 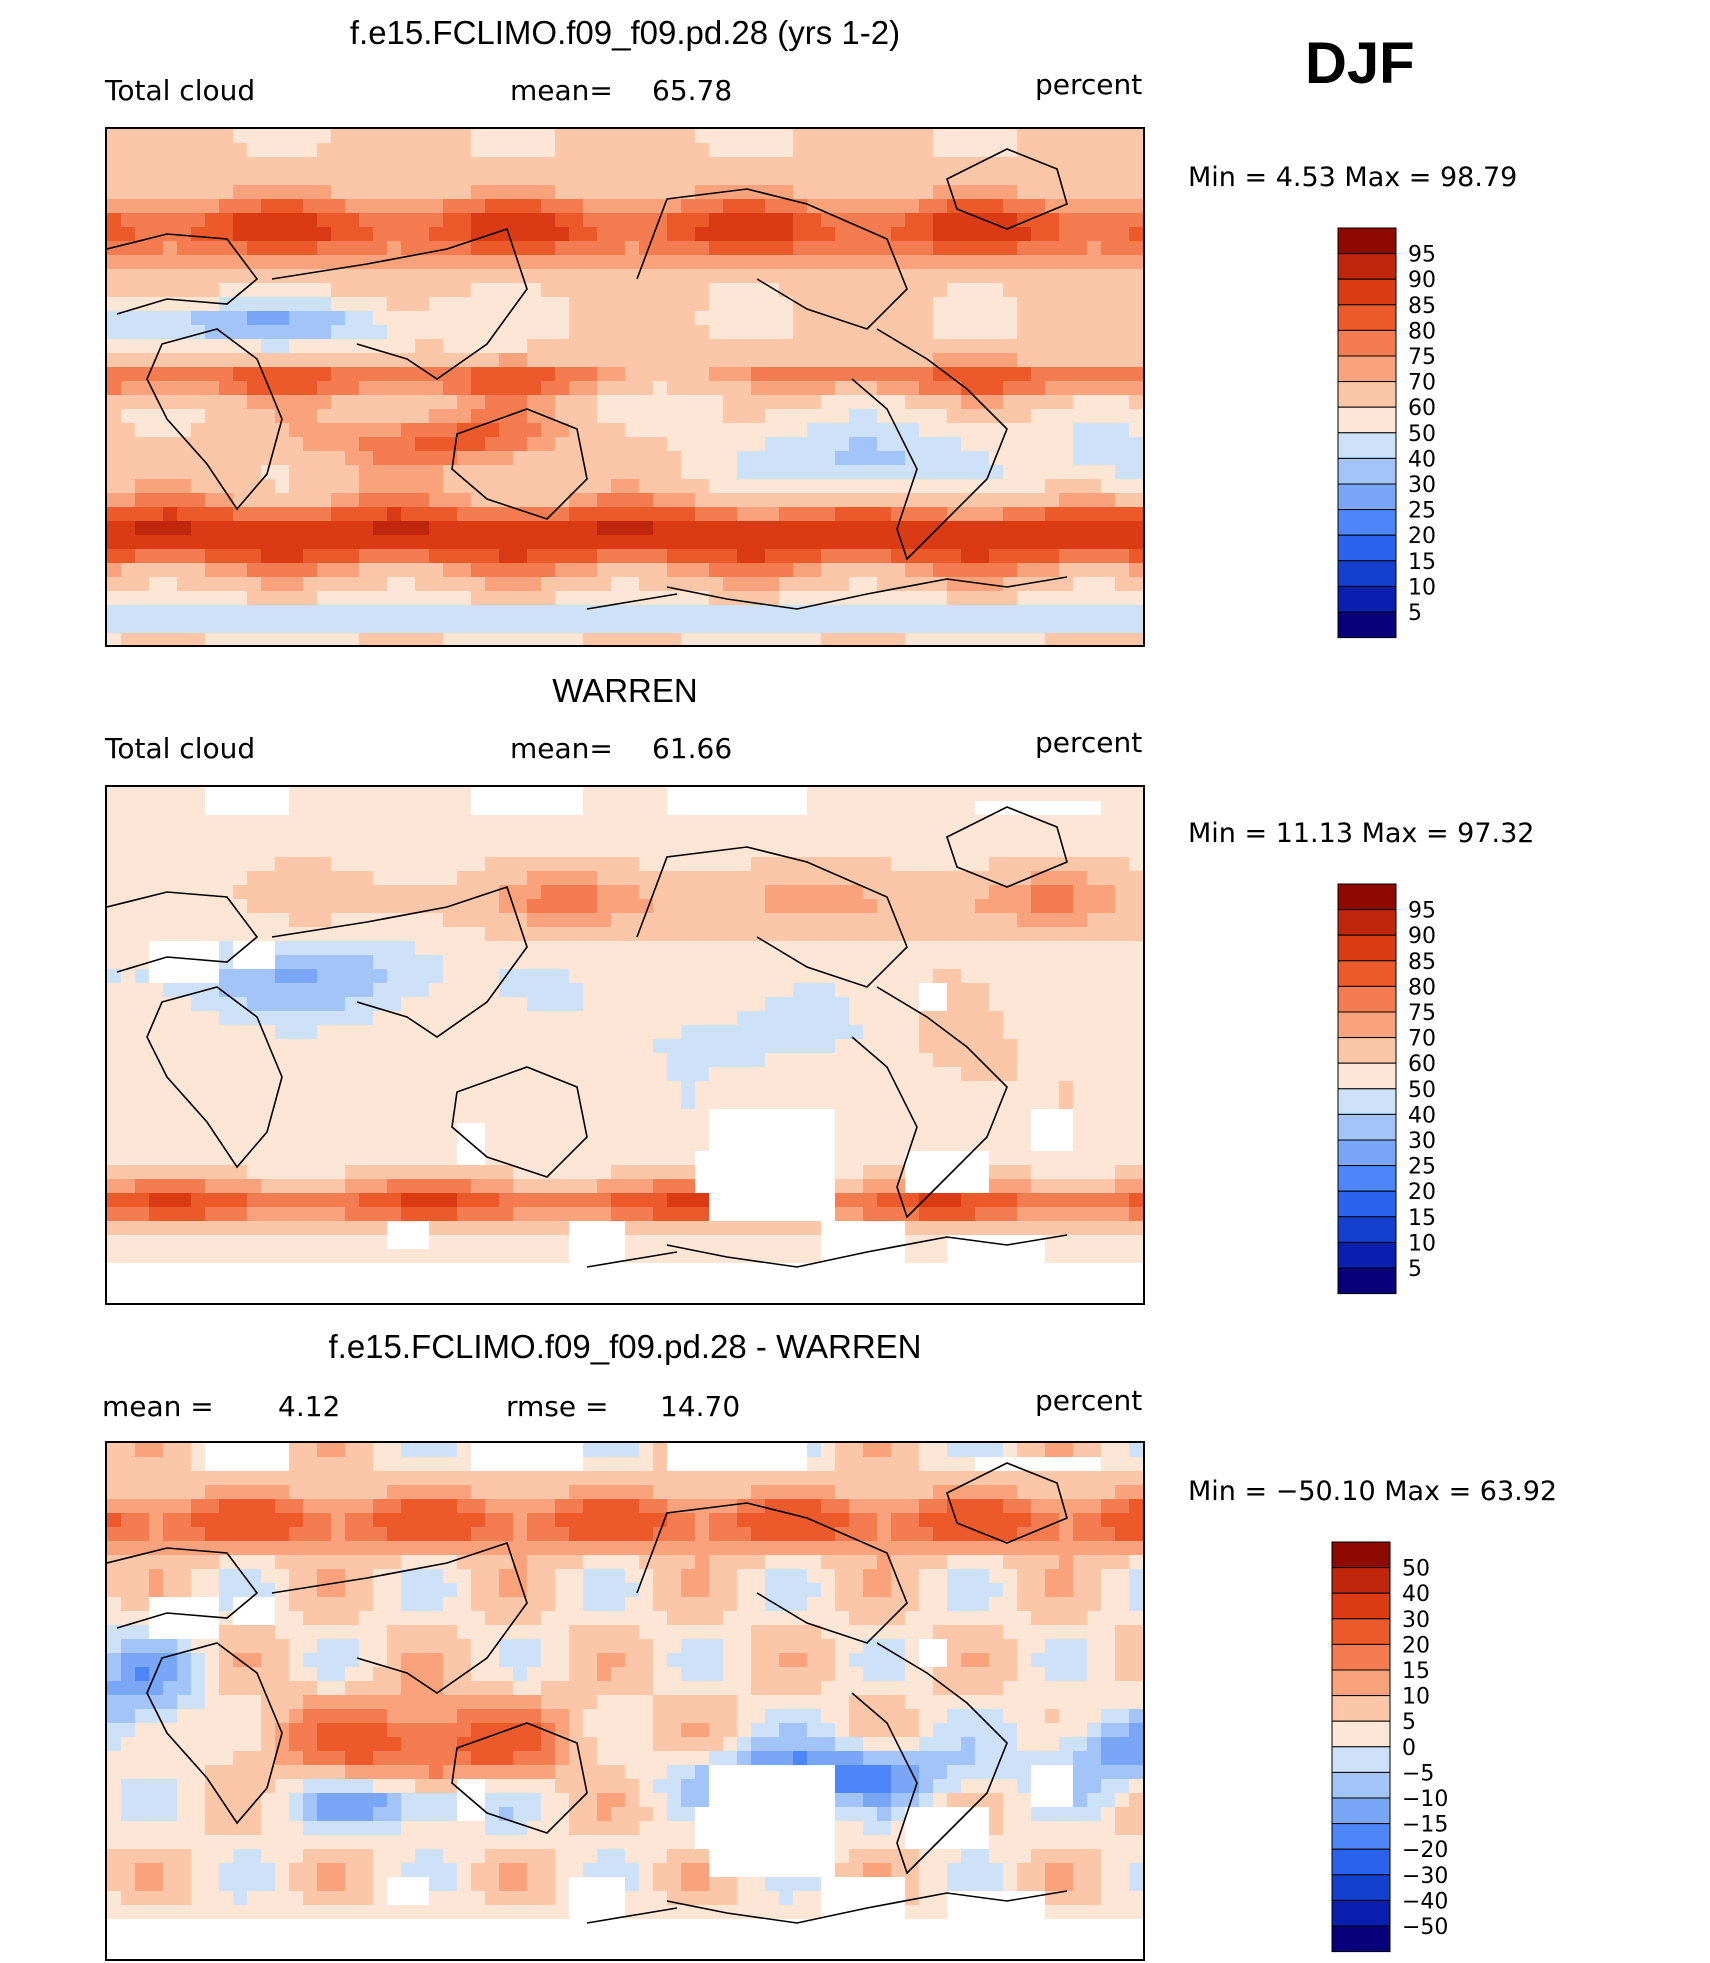 I want to click on panel-3-rmse-label: rmse =, so click(x=557, y=1406).